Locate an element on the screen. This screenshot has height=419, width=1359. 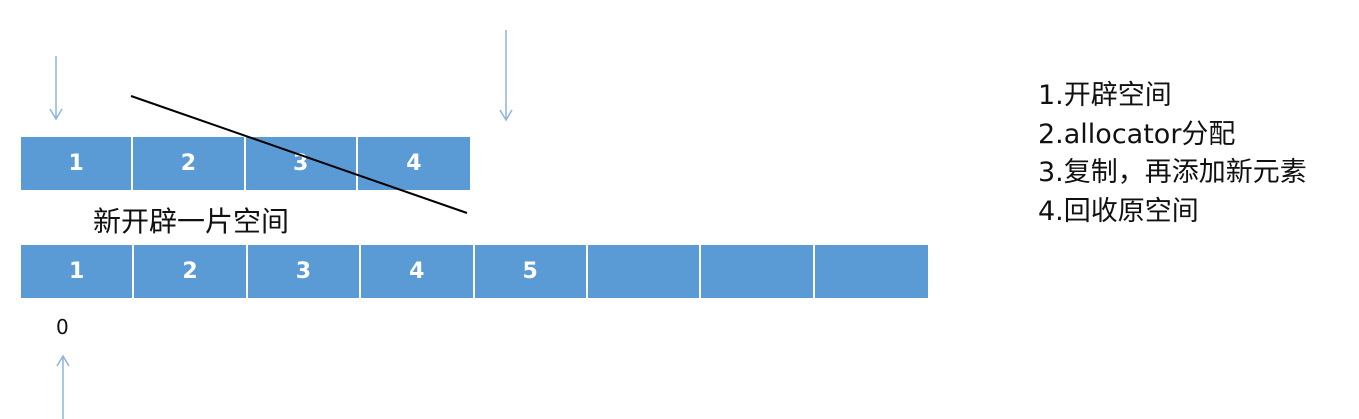
old-array: 1 2 3 4 is located at coordinates (245, 163).